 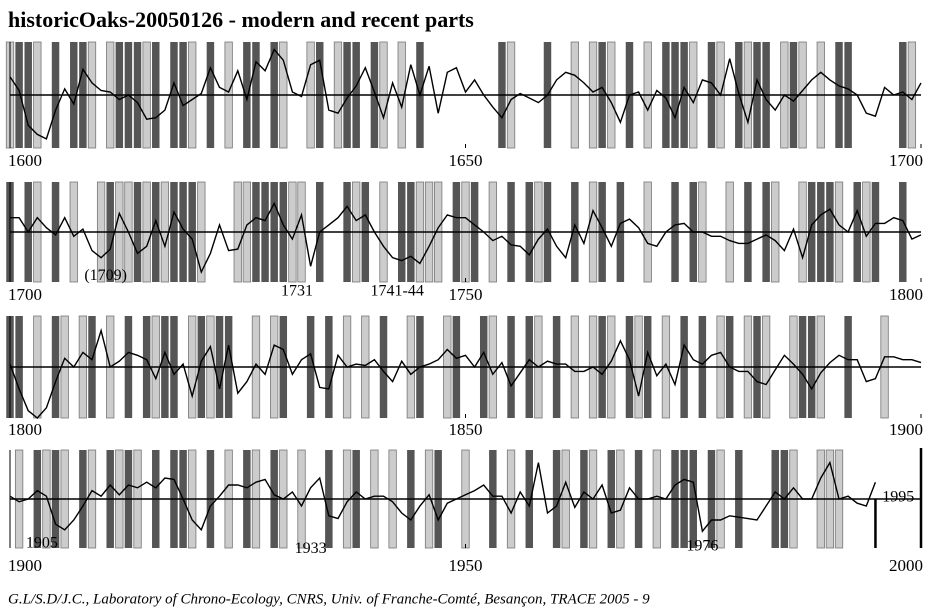 What do you see at coordinates (906, 565) in the screenshot?
I see `x-tick-label: 2000` at bounding box center [906, 565].